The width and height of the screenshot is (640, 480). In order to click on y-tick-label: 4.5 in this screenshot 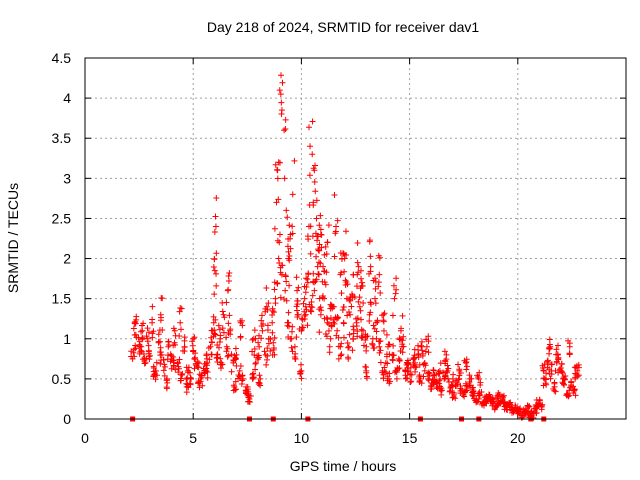, I will do `click(62, 58)`.